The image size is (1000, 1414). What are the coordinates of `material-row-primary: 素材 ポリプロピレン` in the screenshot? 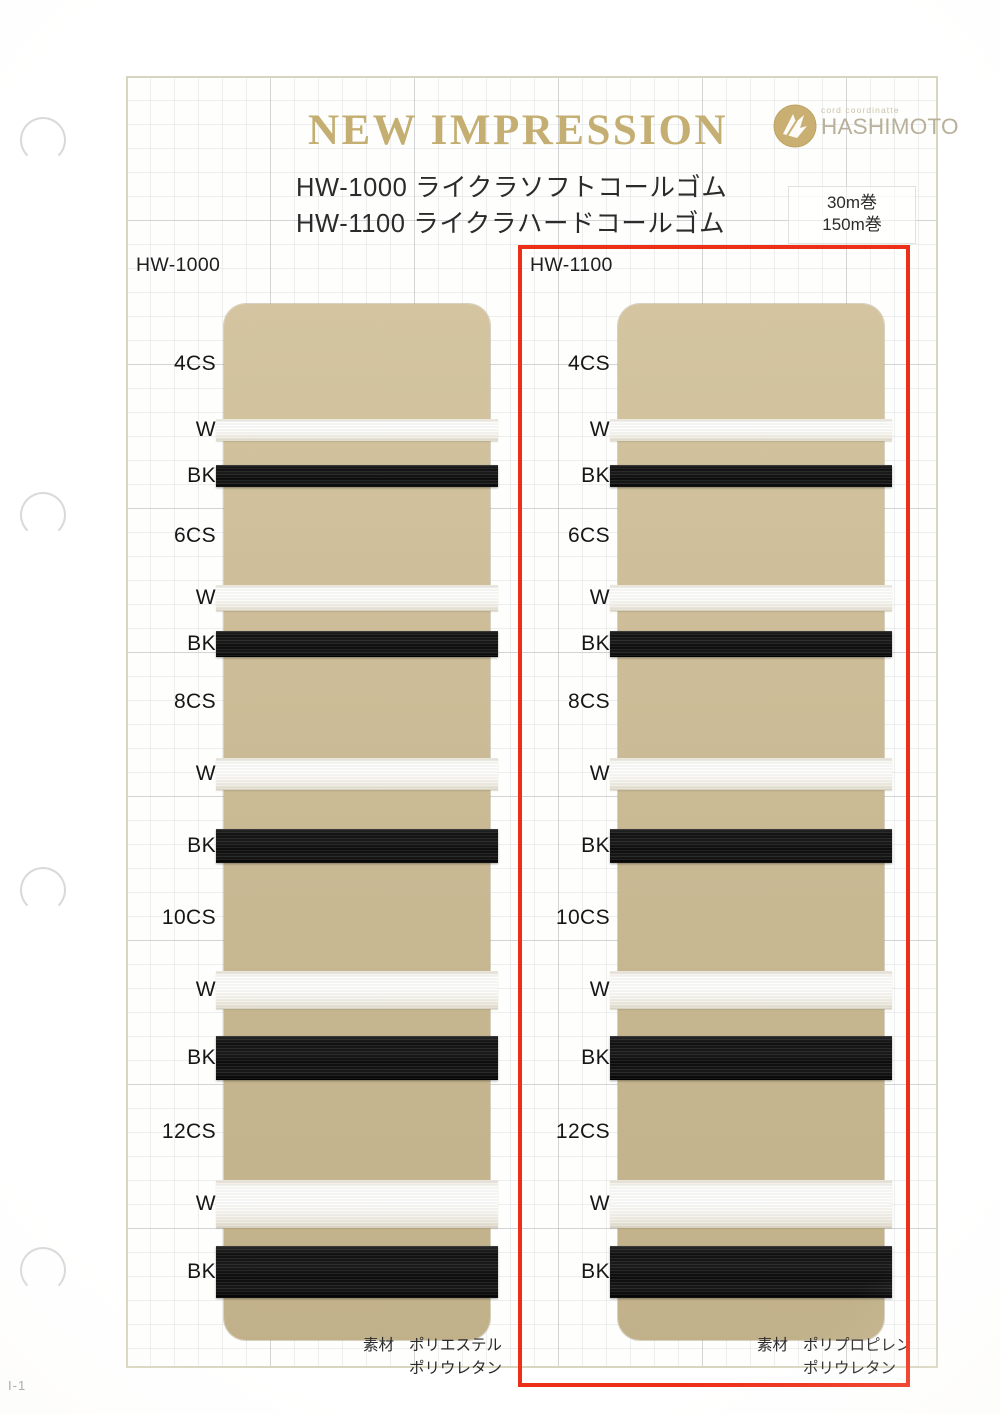 It's located at (834, 1345).